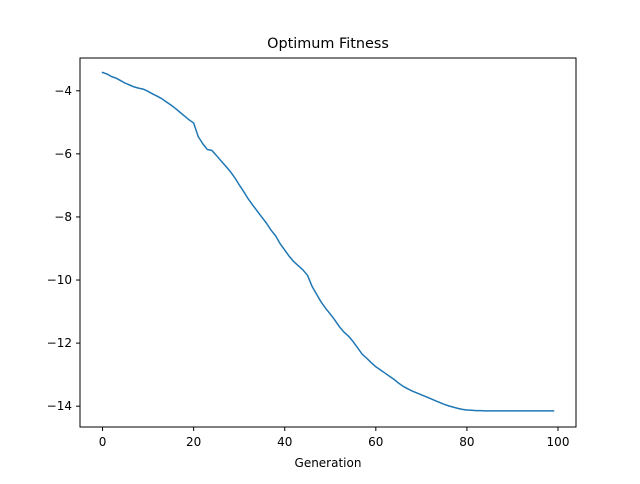 The height and width of the screenshot is (484, 640). What do you see at coordinates (103, 442) in the screenshot?
I see `x-tick-label: 0` at bounding box center [103, 442].